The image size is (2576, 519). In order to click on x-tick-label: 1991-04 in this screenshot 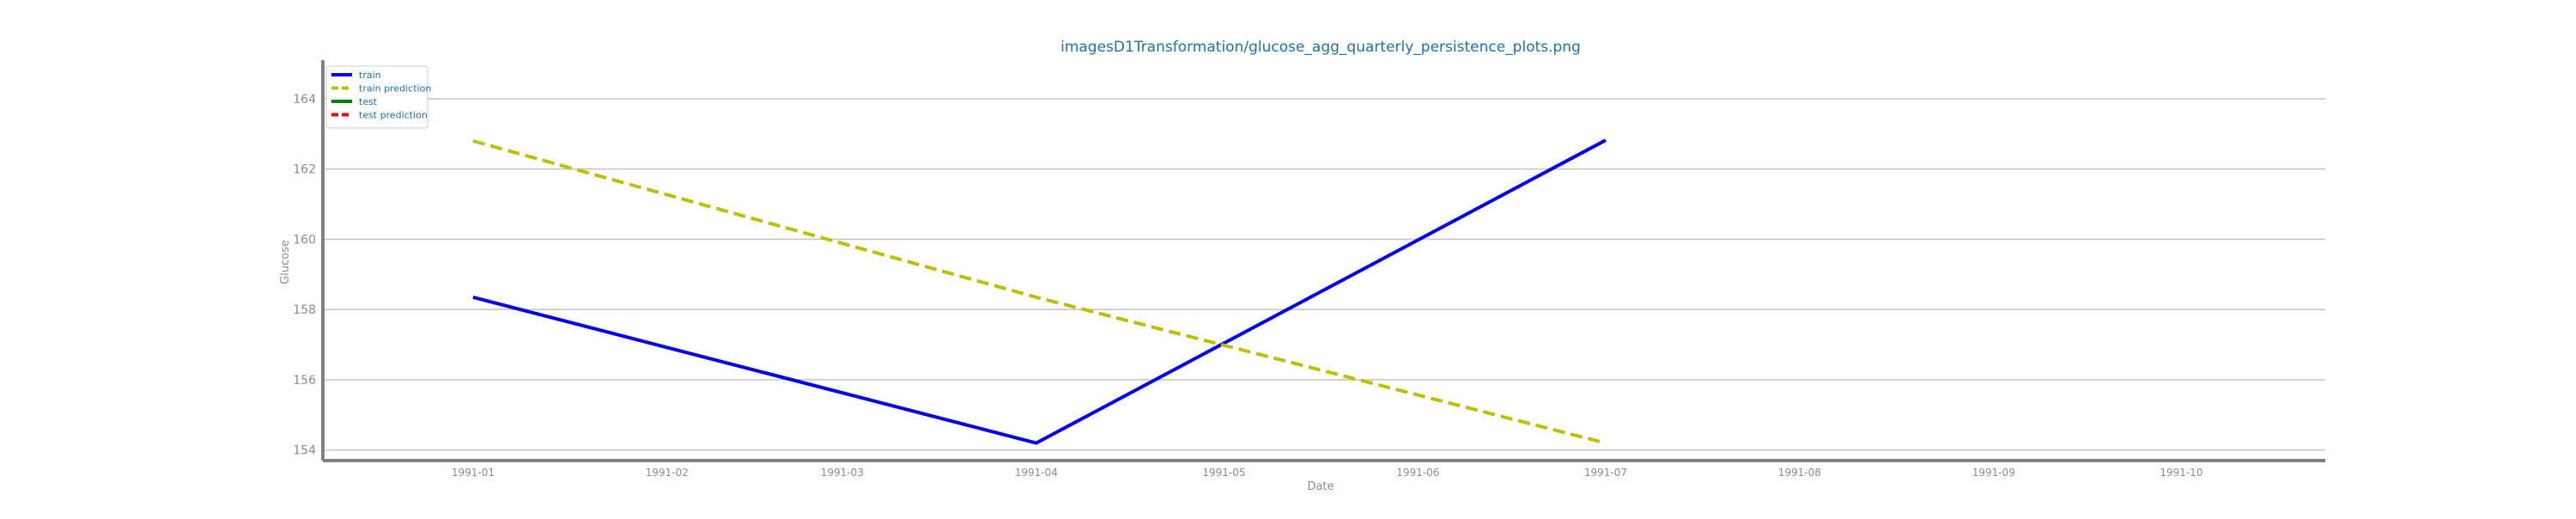, I will do `click(1036, 473)`.